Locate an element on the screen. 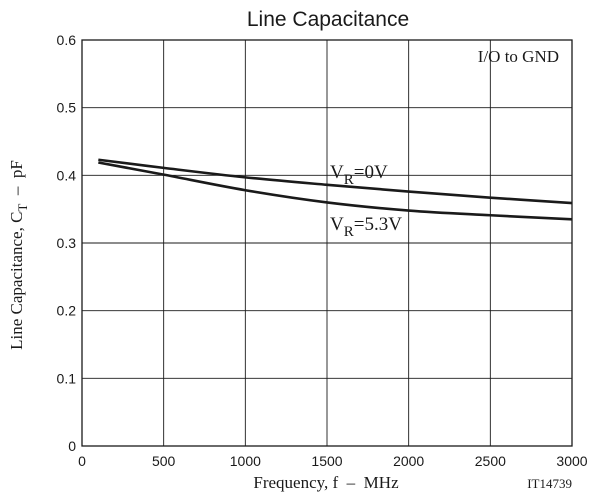 The height and width of the screenshot is (497, 591). y-tick-label: 0.6 is located at coordinates (67, 40).